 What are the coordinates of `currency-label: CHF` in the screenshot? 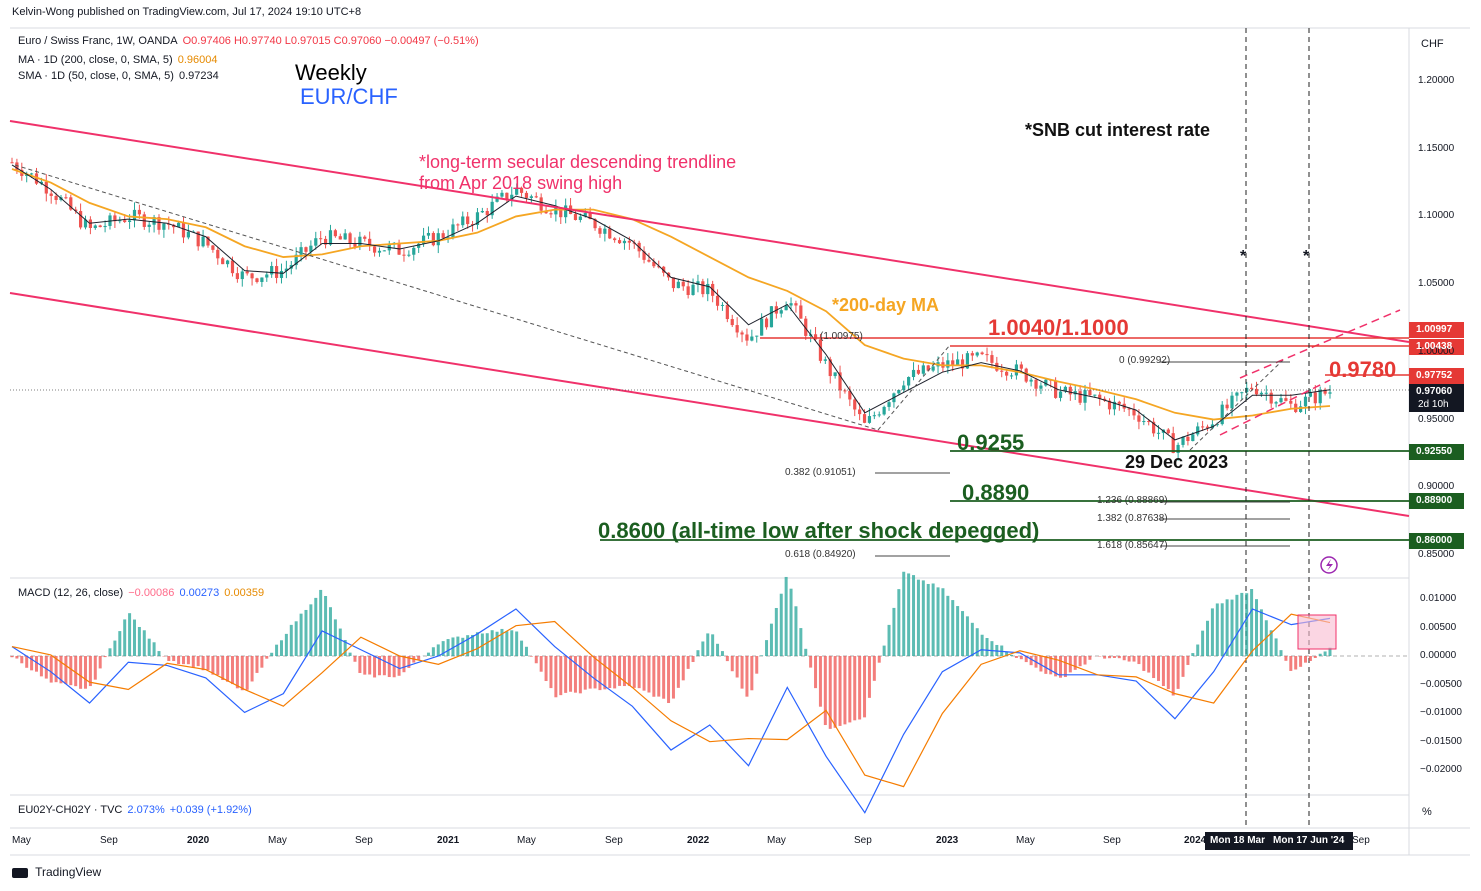 It's located at (1432, 44).